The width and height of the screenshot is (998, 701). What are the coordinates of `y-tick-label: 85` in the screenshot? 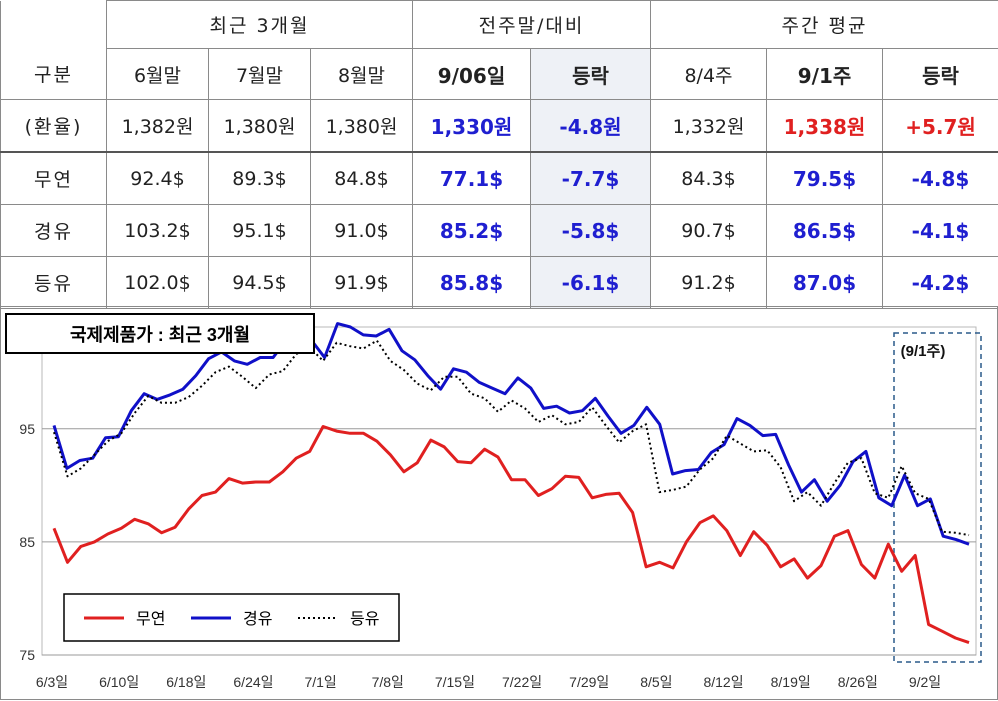 It's located at (27, 542).